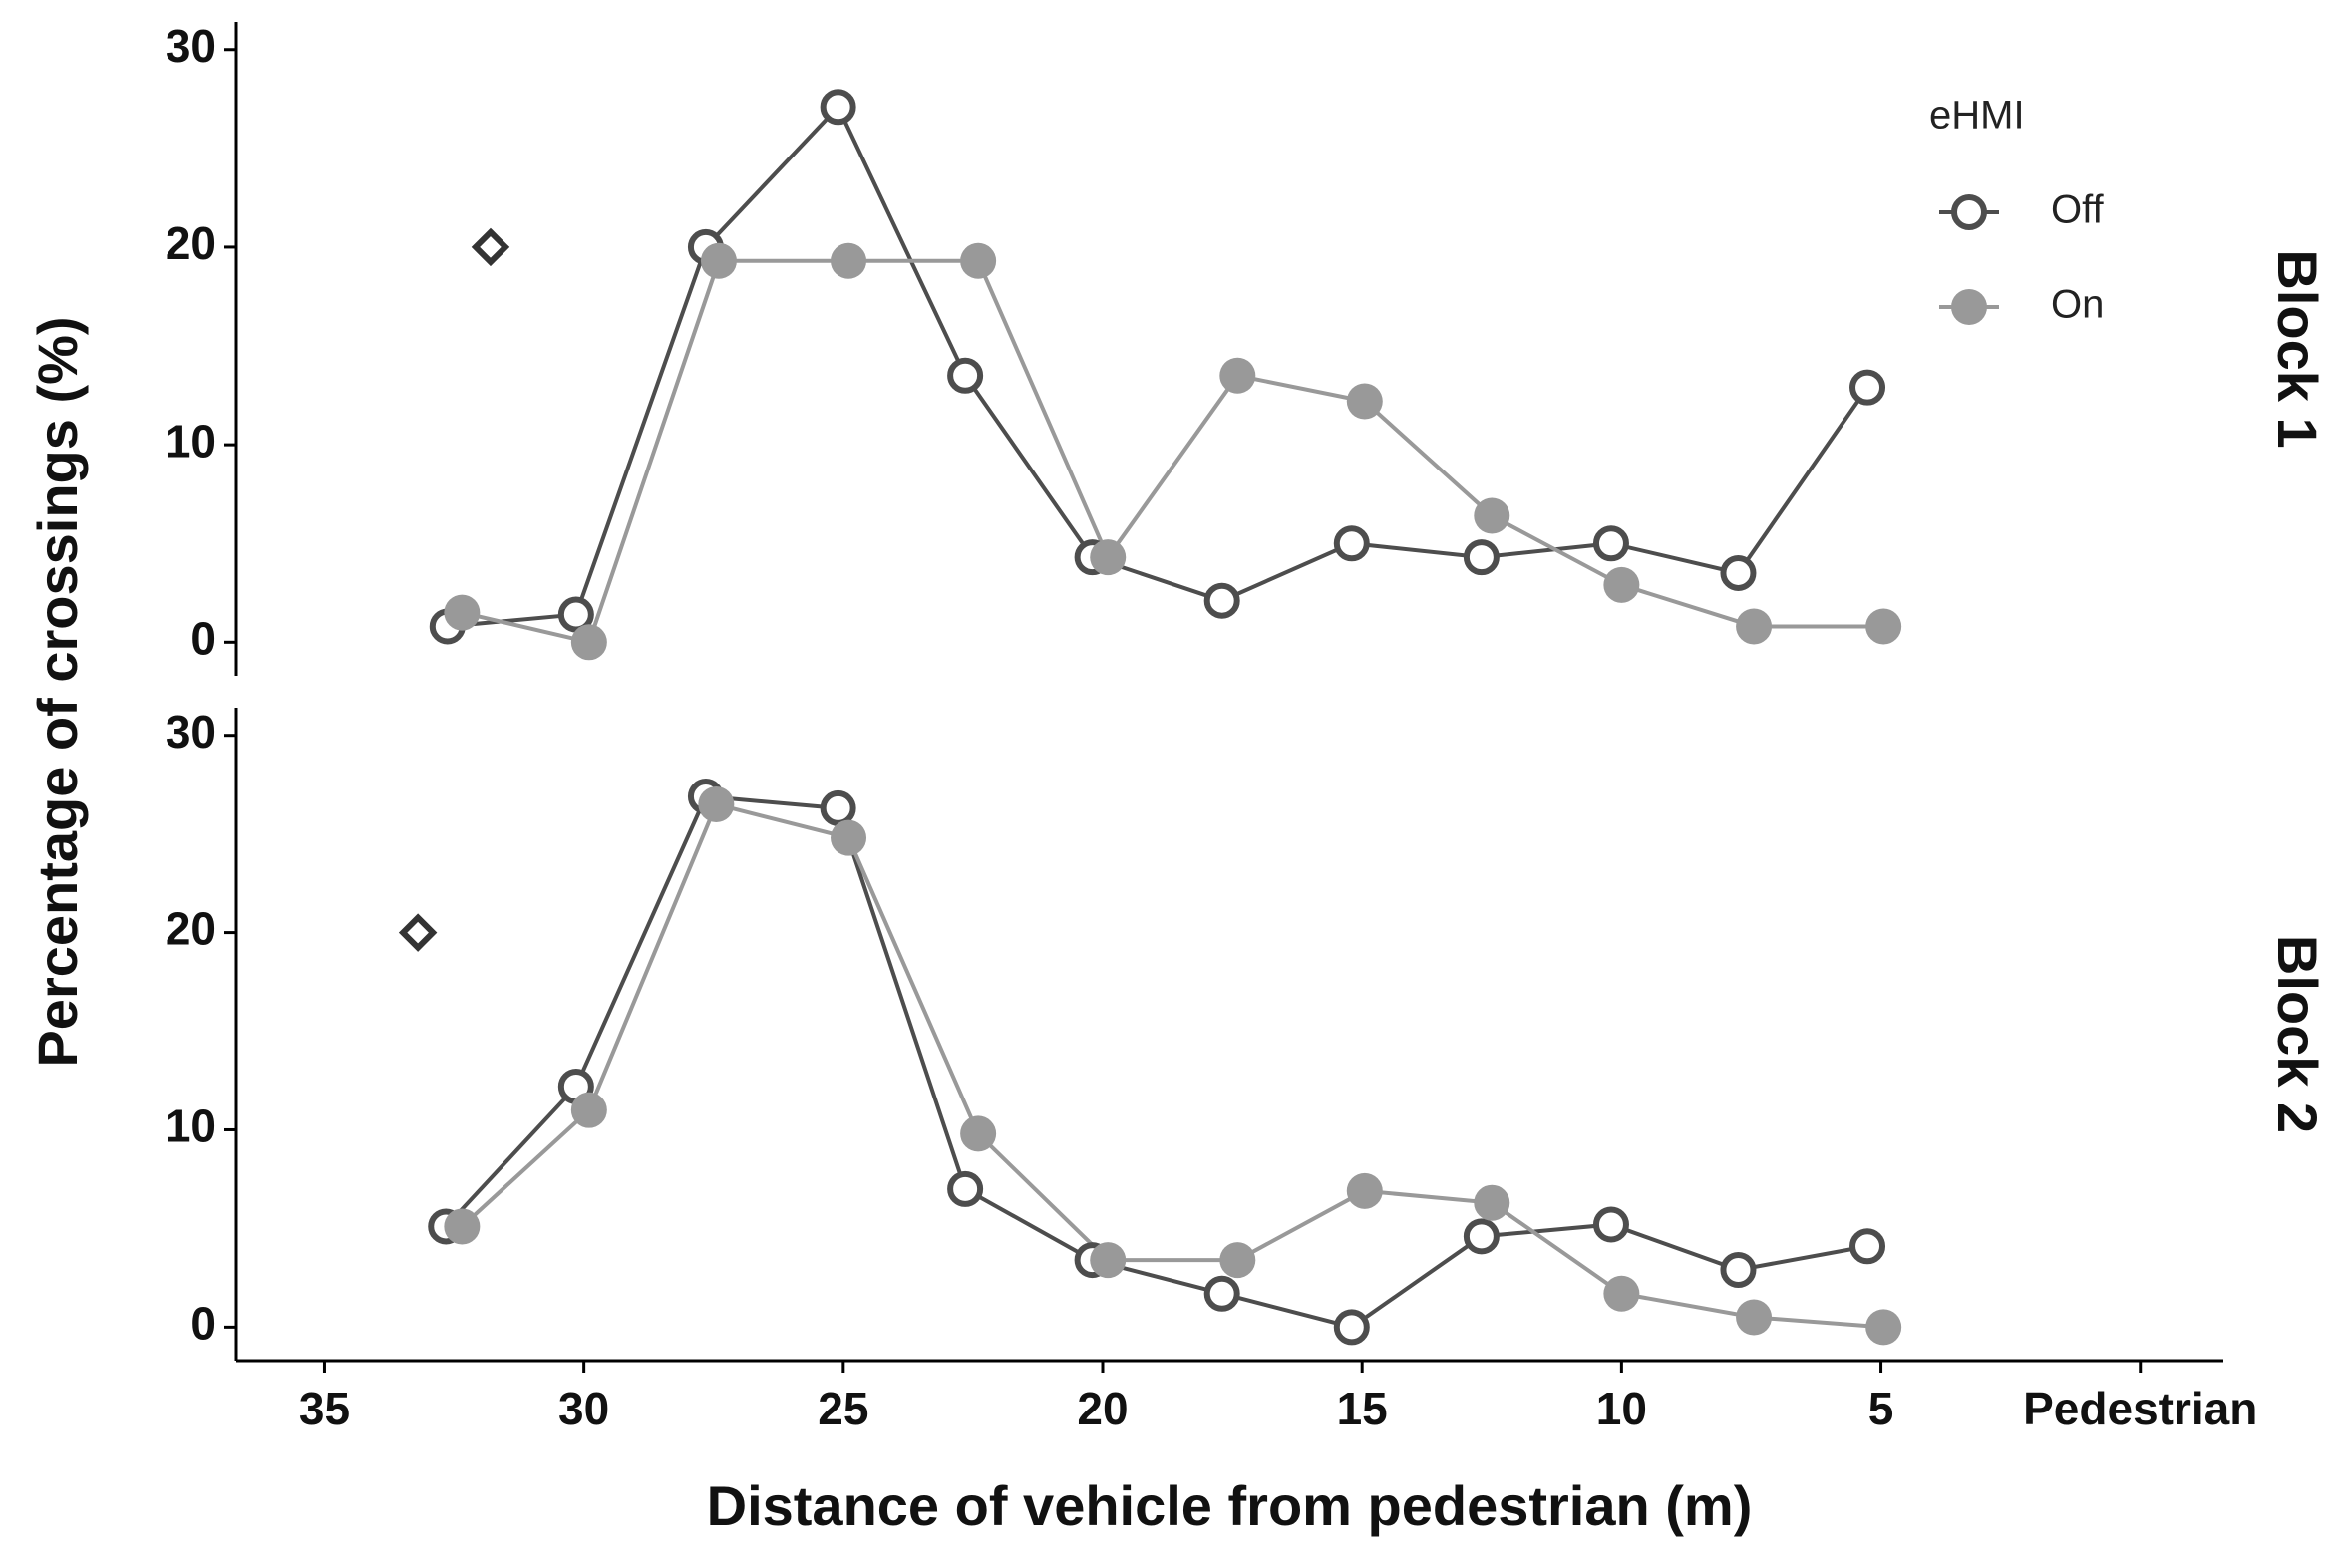 The image size is (2345, 1568). I want to click on legend-title: eHMI, so click(1977, 116).